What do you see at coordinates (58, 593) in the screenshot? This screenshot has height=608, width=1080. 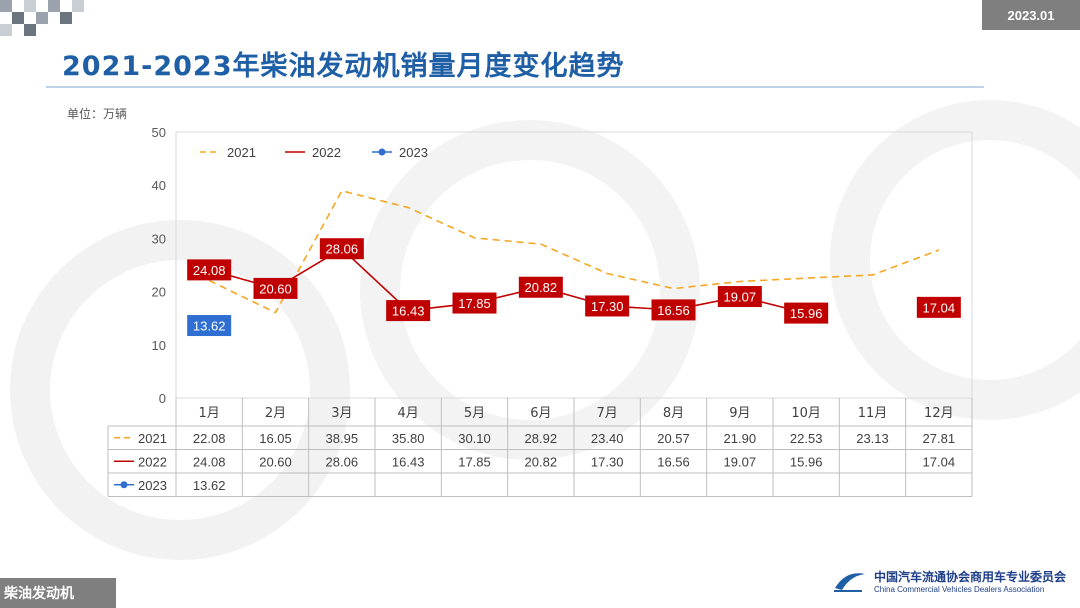 I see `footer-tag: 柴油发动机` at bounding box center [58, 593].